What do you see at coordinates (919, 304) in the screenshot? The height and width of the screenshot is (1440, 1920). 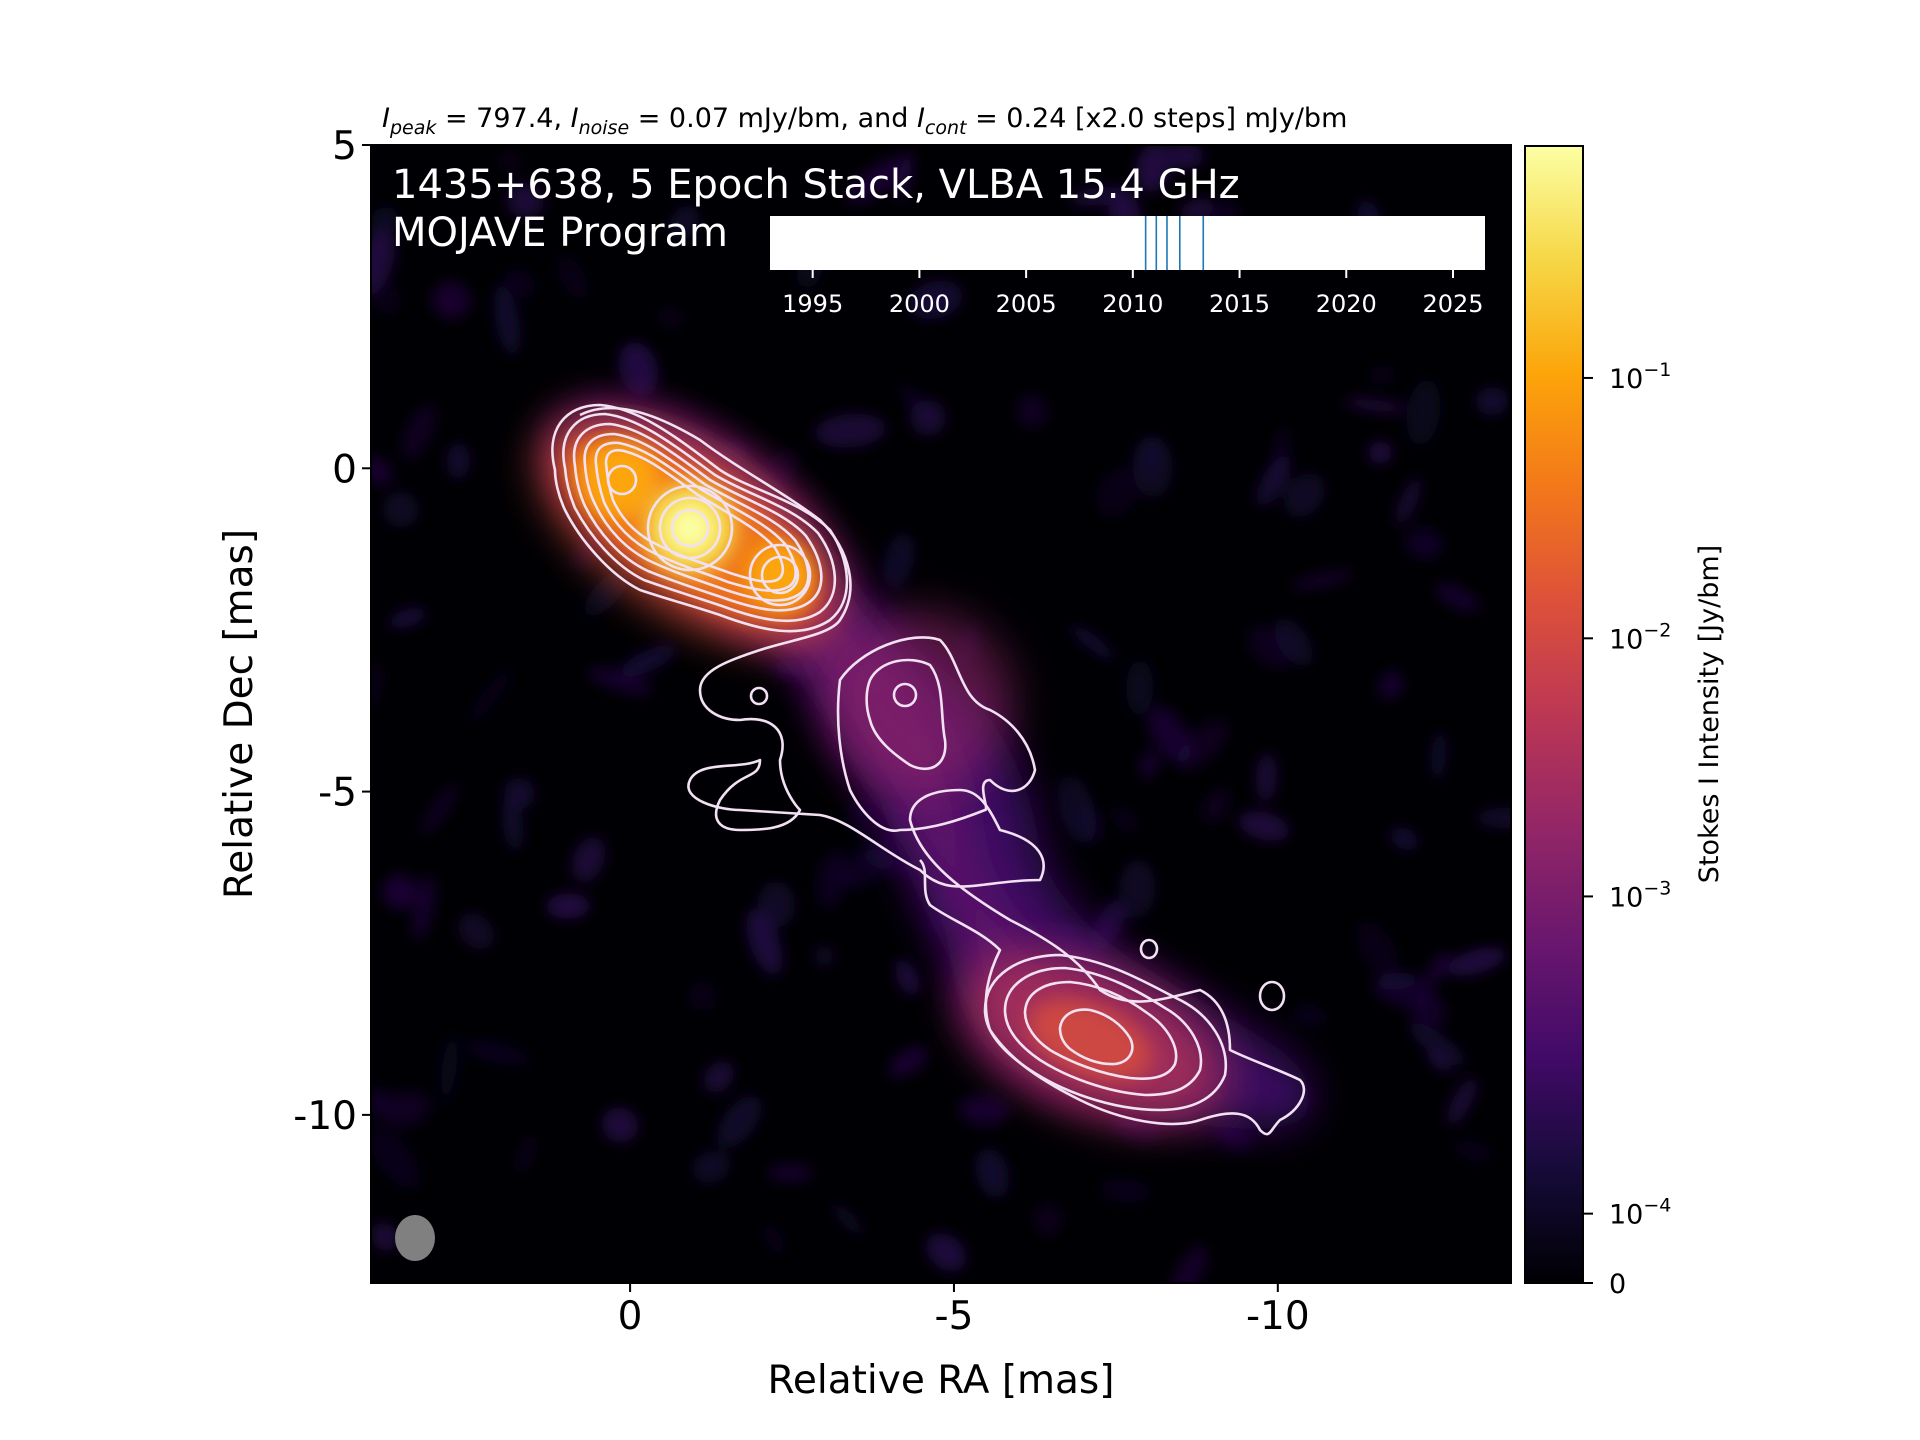 I see `timeline-tick-label-1: 2000` at bounding box center [919, 304].